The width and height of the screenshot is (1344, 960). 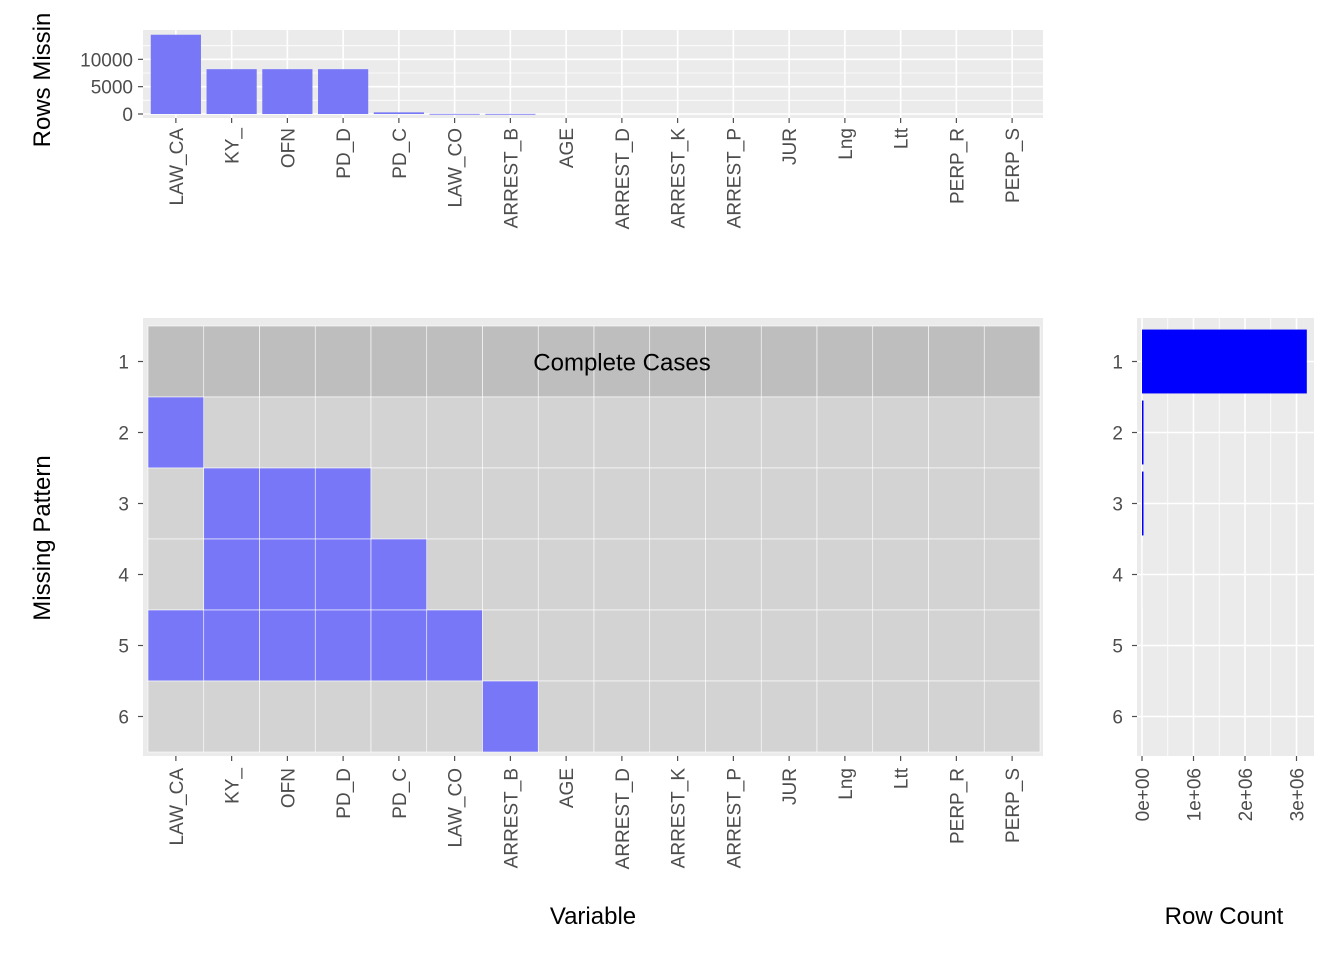 What do you see at coordinates (567, 148) in the screenshot?
I see `rows-missing-x-tick-label: AGE` at bounding box center [567, 148].